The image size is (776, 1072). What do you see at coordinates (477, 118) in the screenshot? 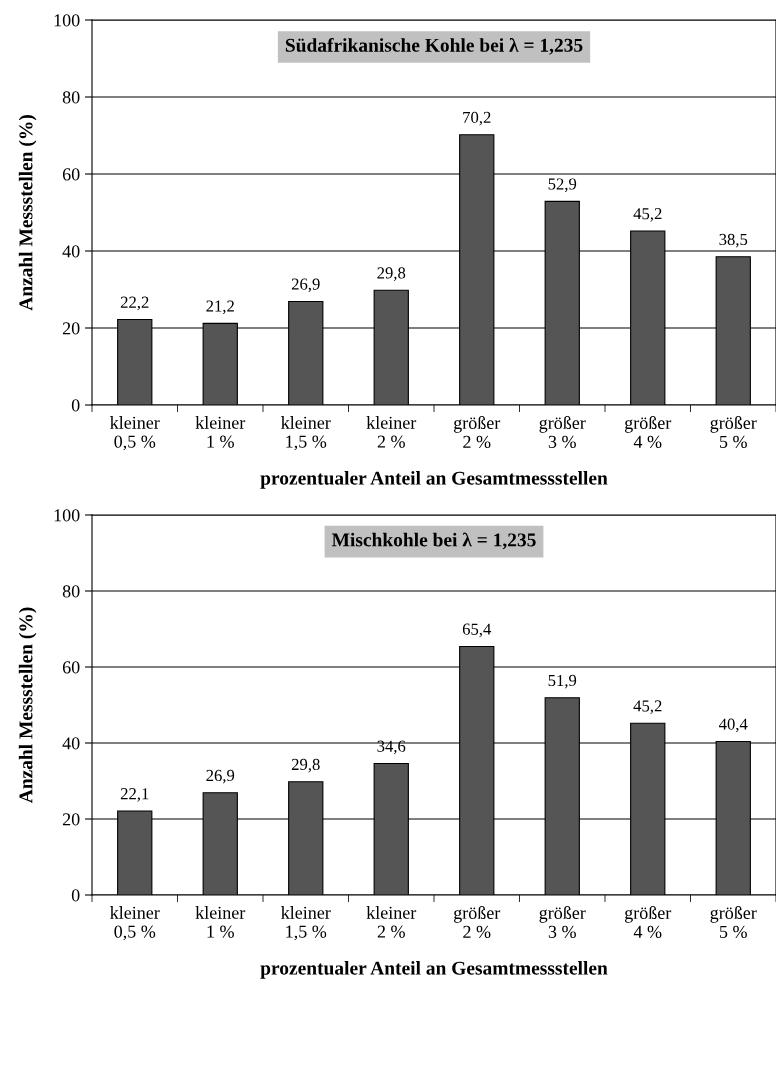
I see `data-label: 70,2` at bounding box center [477, 118].